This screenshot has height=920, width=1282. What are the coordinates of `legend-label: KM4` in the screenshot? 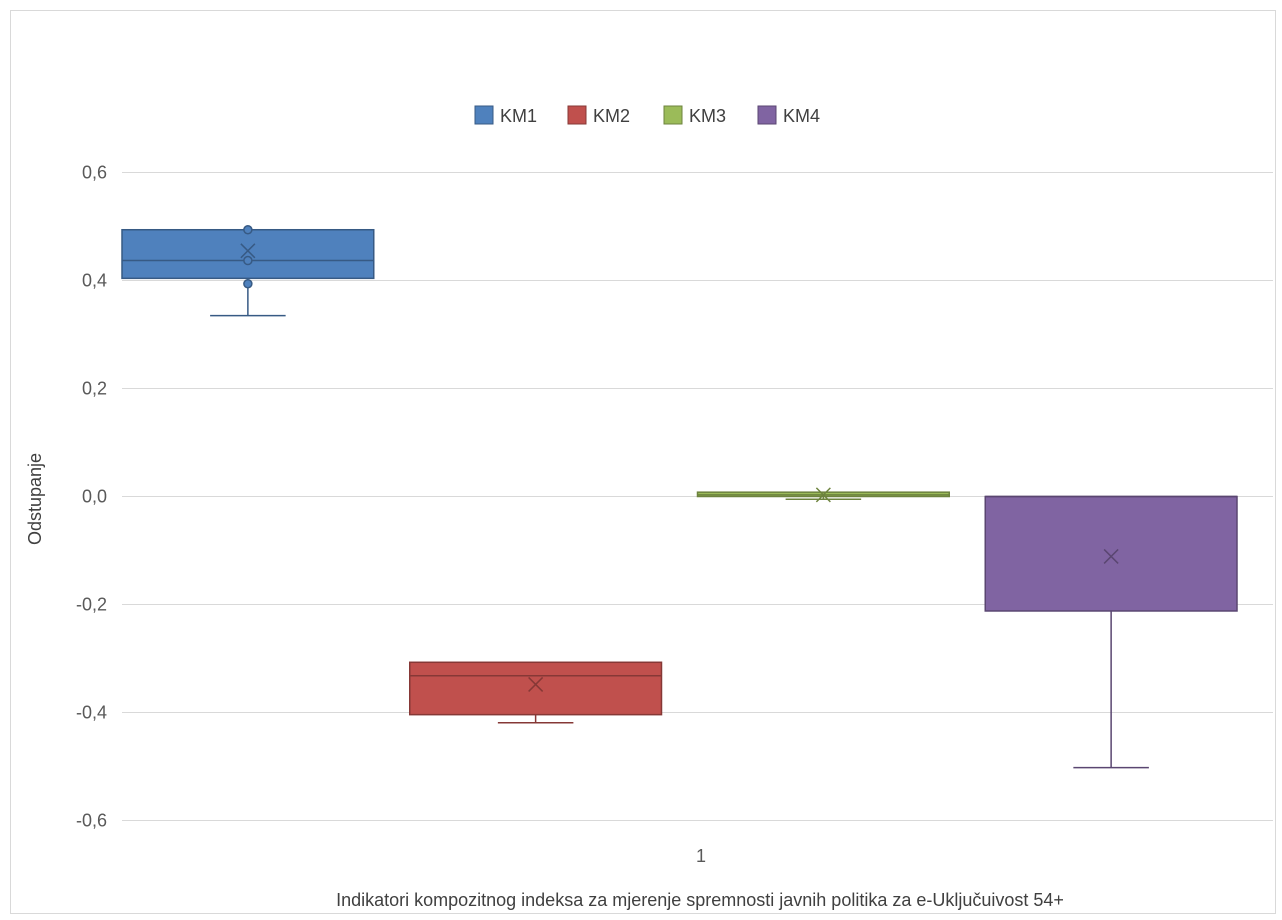 It's located at (801, 116).